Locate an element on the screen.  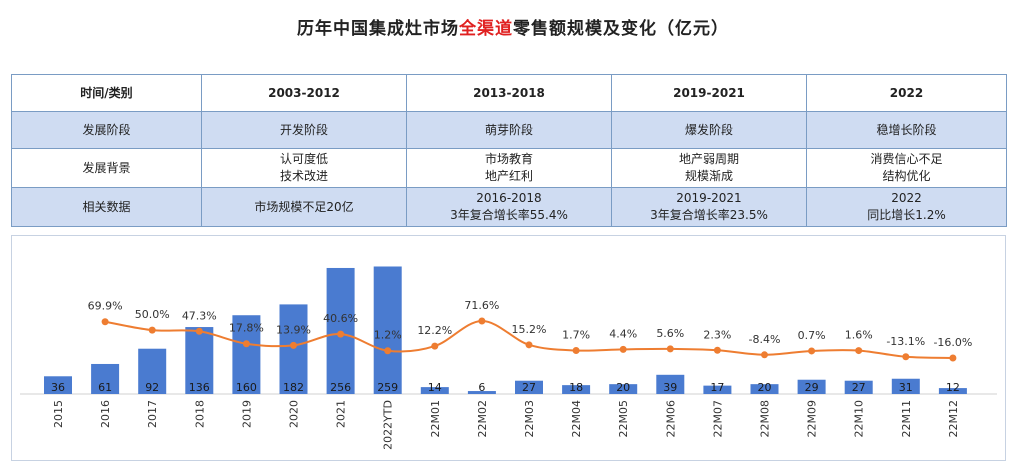
table-cell: 市场教育 地产红利 is located at coordinates (509, 168).